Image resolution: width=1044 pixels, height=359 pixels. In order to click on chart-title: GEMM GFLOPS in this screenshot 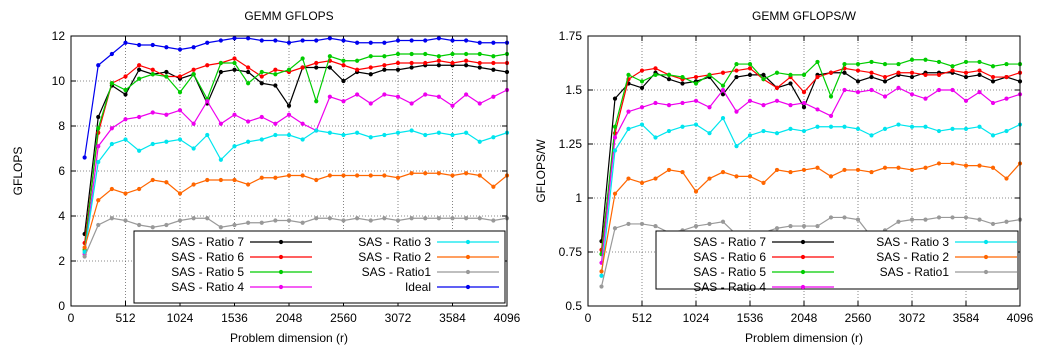, I will do `click(288, 16)`.